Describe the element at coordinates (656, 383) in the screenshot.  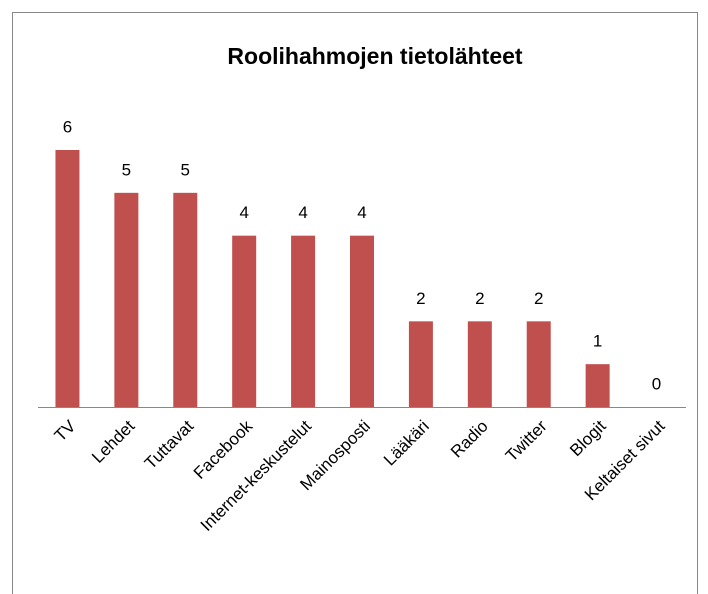
I see `data-label: 0` at that location.